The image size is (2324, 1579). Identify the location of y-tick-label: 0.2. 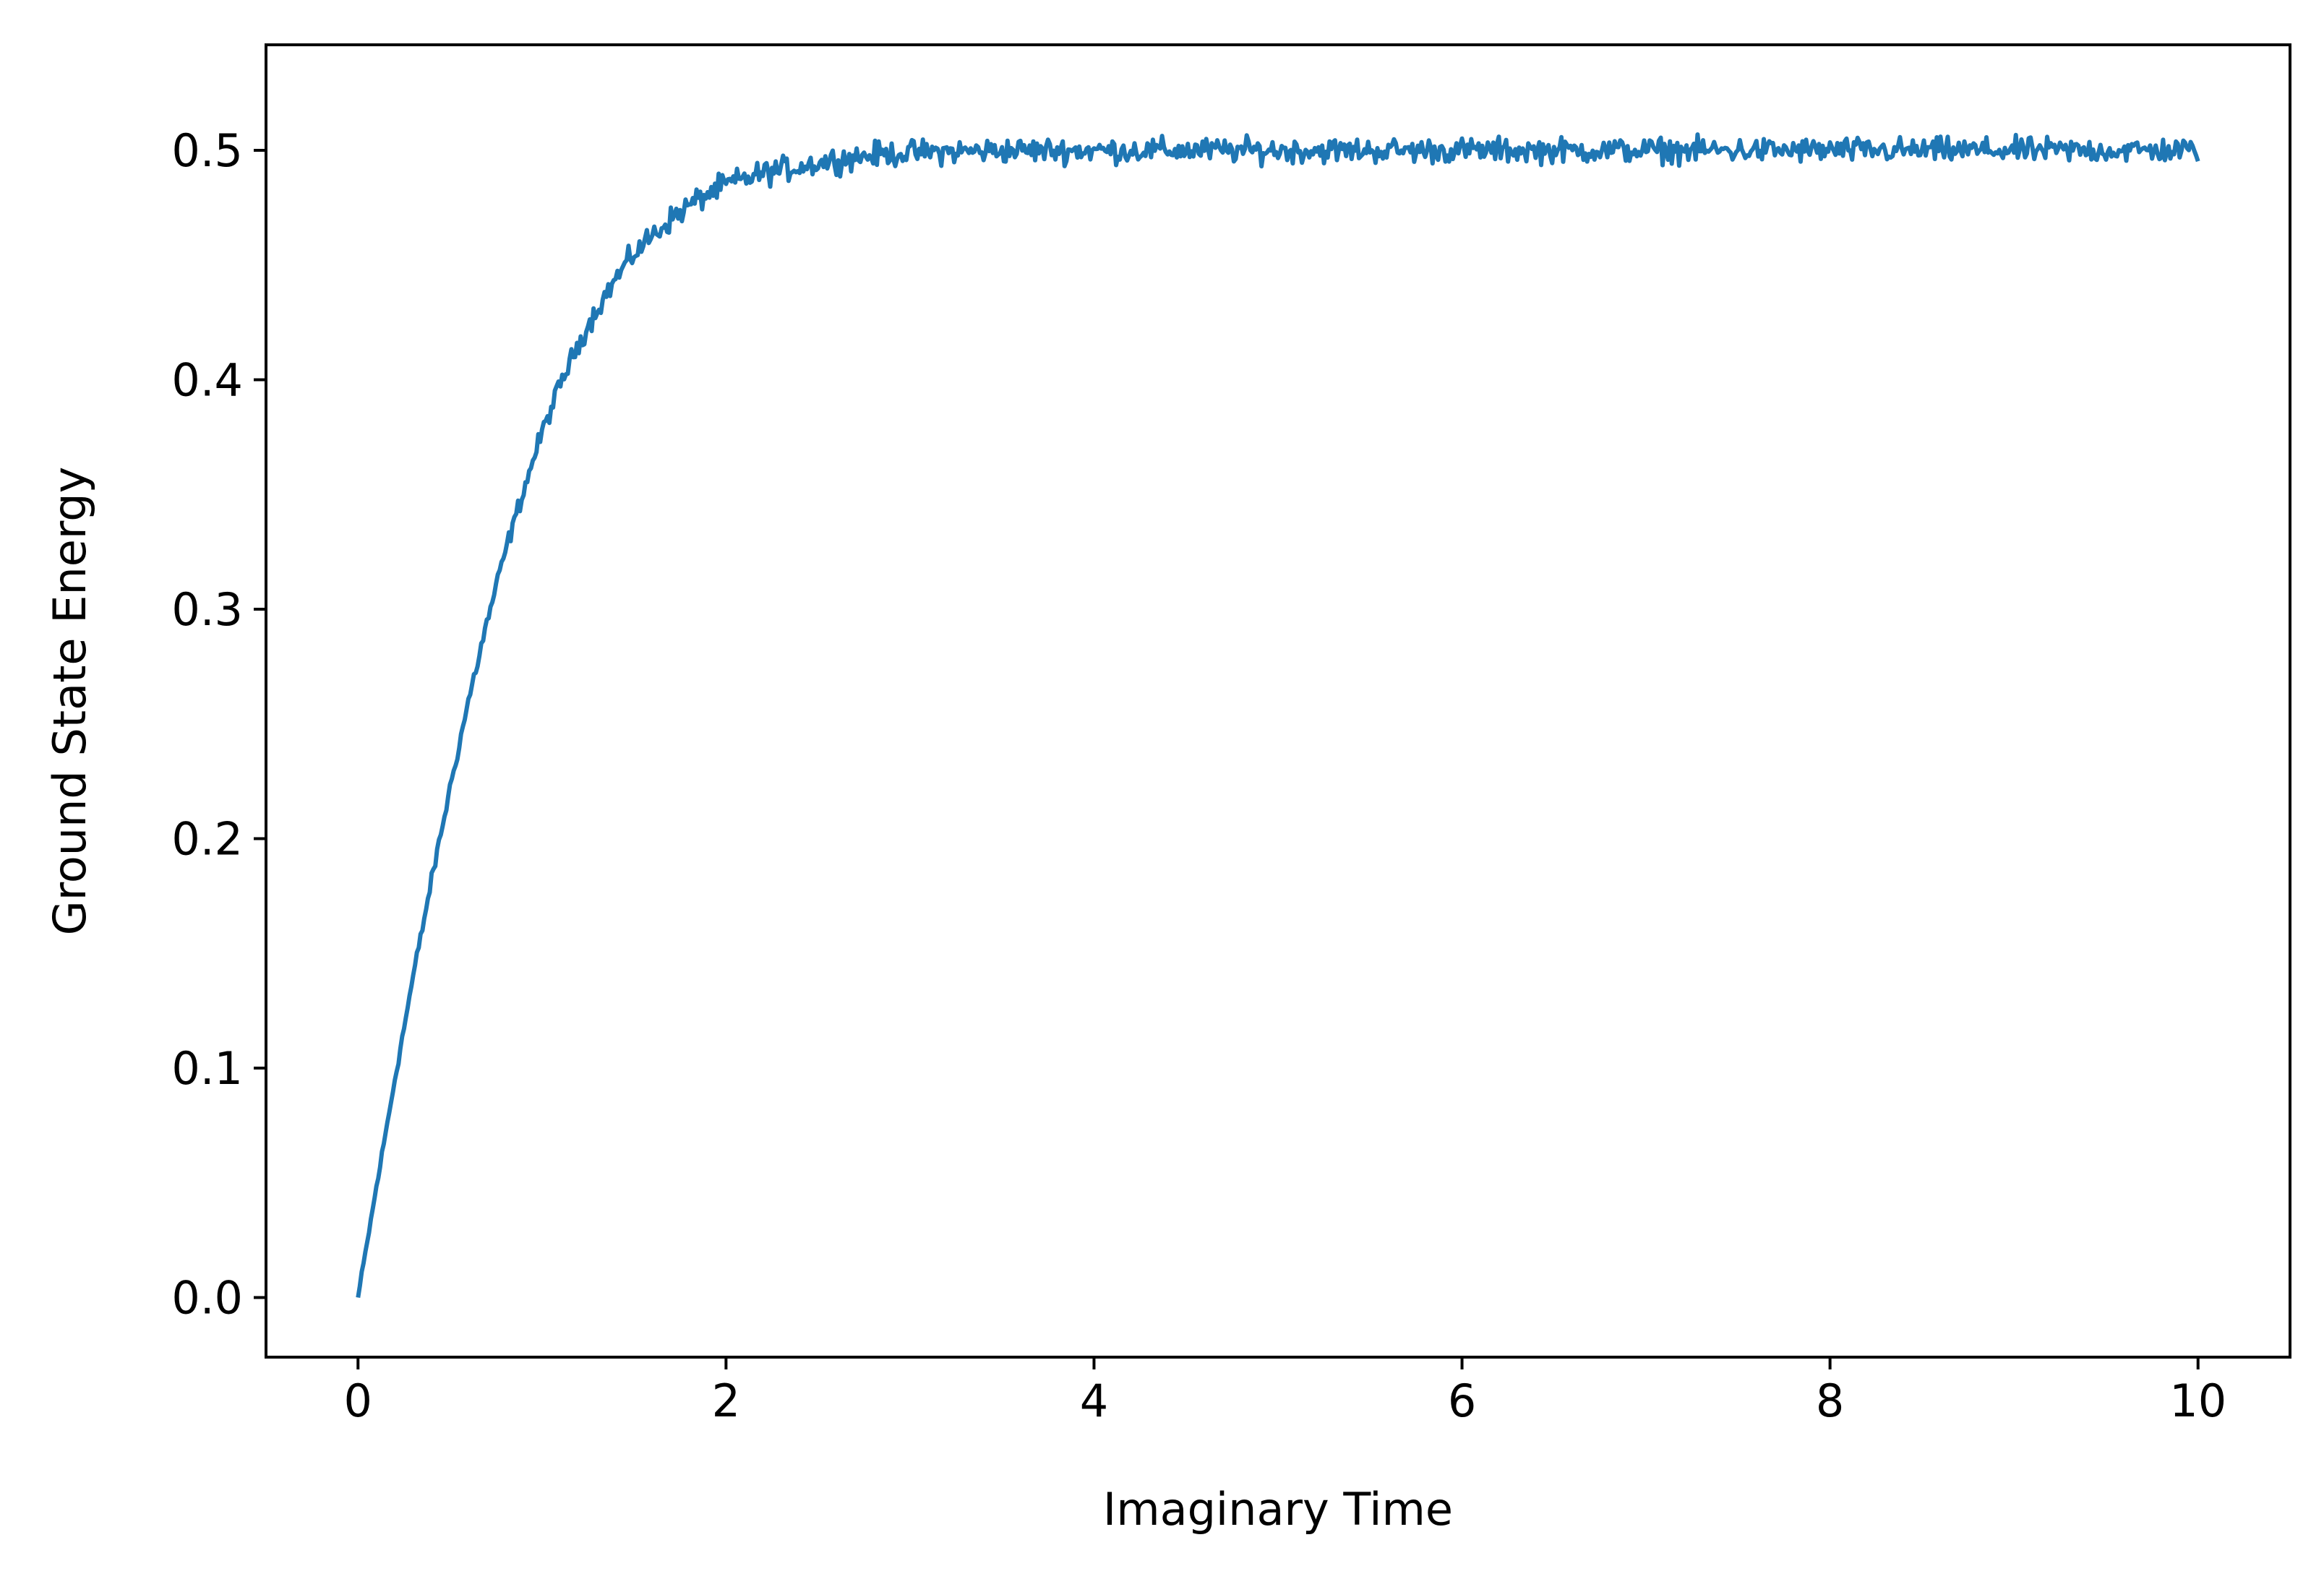
(207, 838).